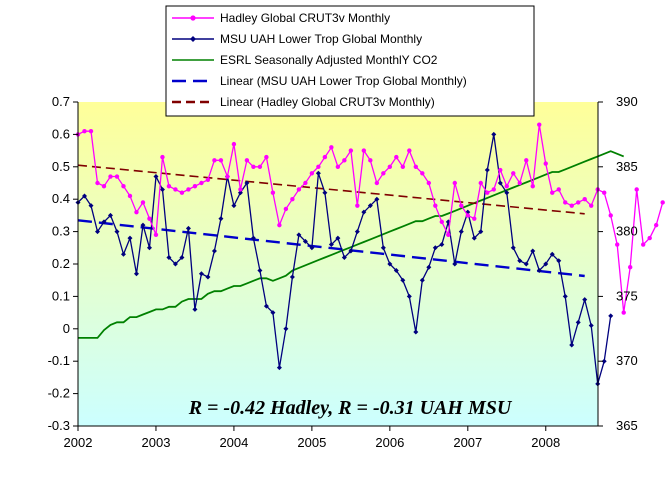 This screenshot has height=500, width=666. Describe the element at coordinates (193, 18) in the screenshot. I see `legend-marker` at that location.